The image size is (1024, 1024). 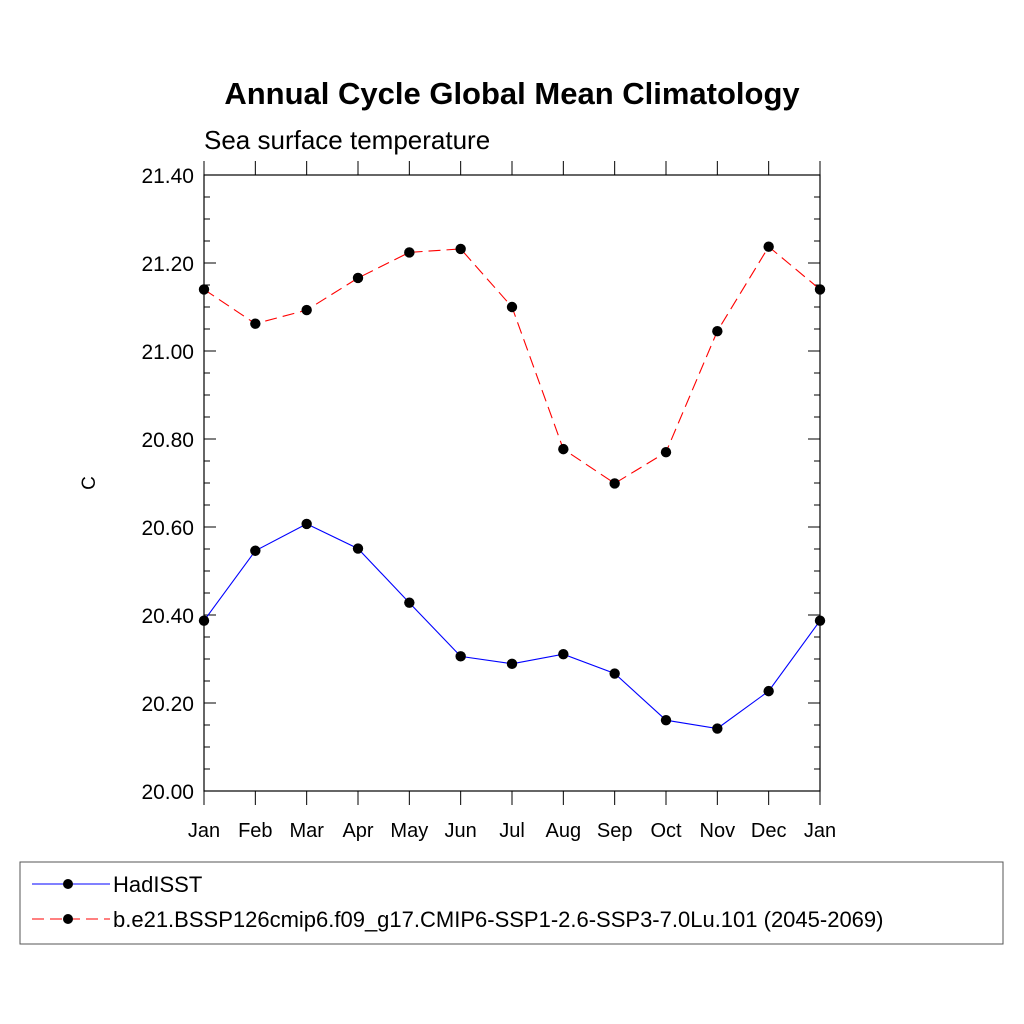 I want to click on y-tick-label: 20.80, so click(x=167, y=440).